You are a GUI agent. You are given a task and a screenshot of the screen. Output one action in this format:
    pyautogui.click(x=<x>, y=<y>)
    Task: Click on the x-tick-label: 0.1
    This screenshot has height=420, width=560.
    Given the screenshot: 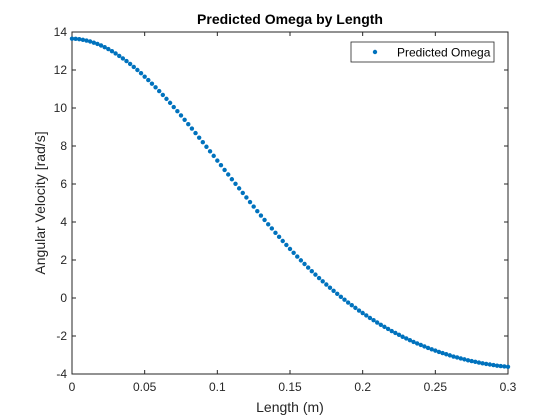 What is the action you would take?
    pyautogui.click(x=217, y=387)
    